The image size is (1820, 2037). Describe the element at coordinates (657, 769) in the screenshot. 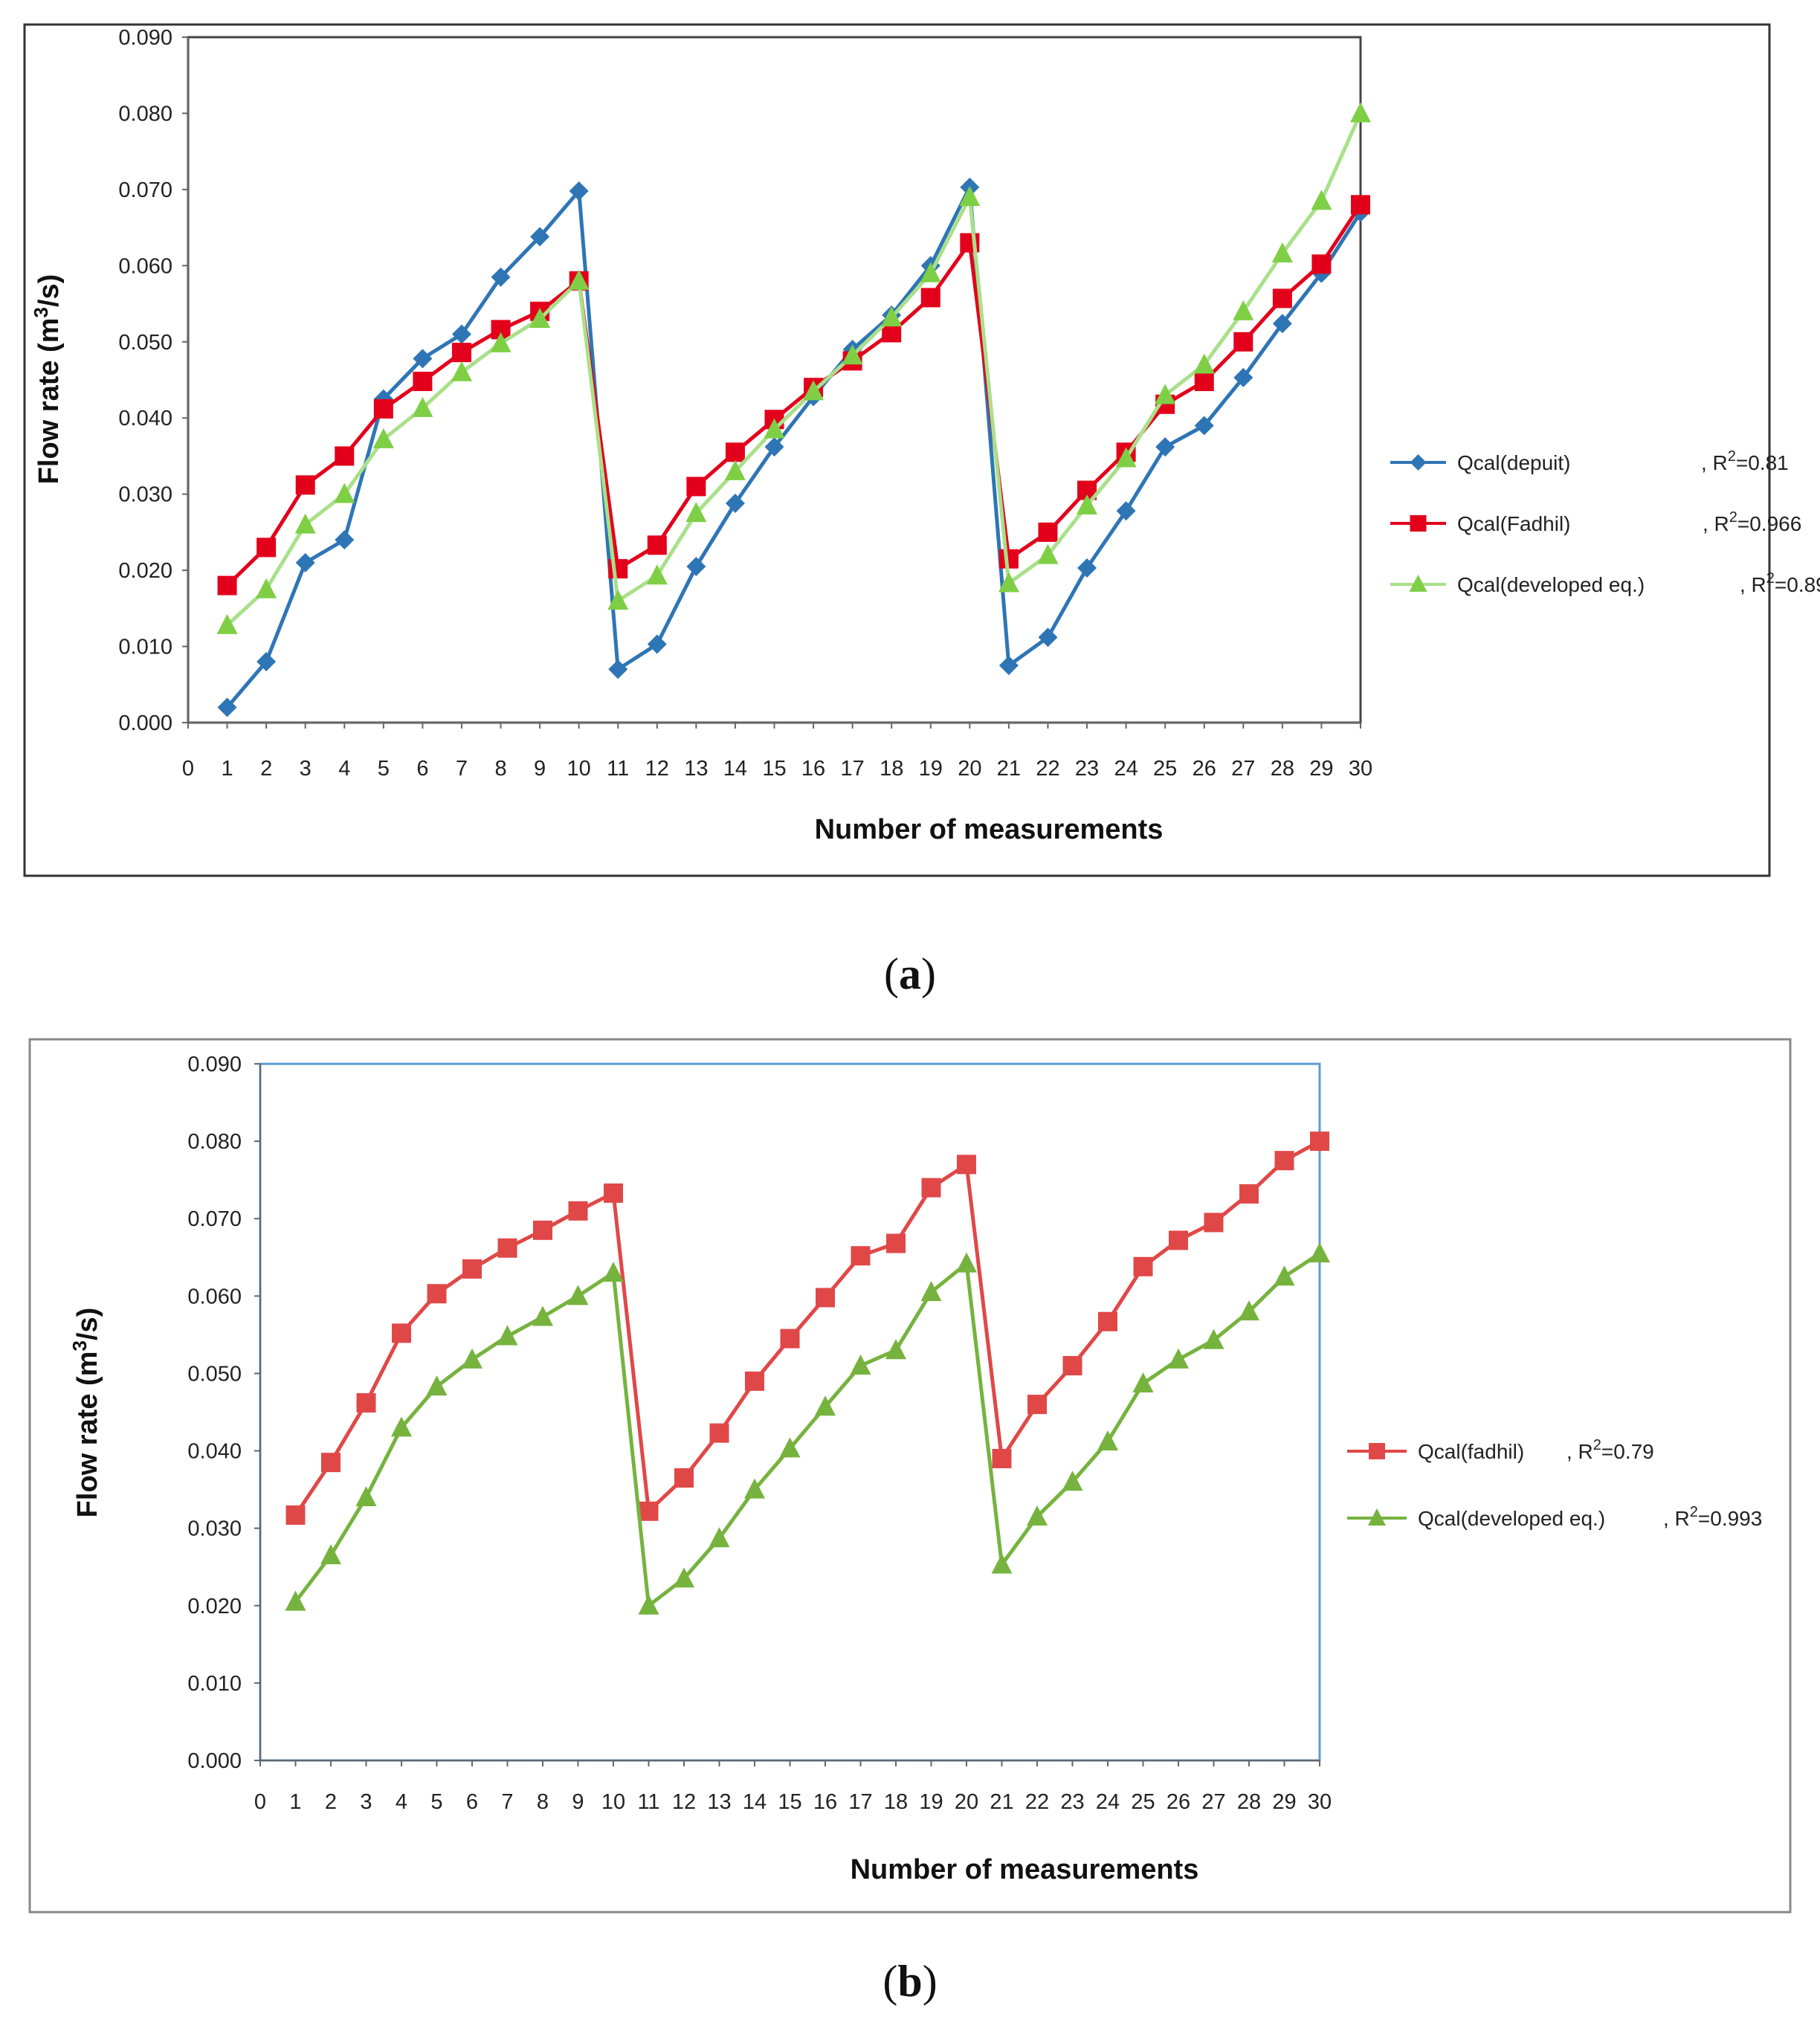

I see `x-tick-label: 12` at that location.